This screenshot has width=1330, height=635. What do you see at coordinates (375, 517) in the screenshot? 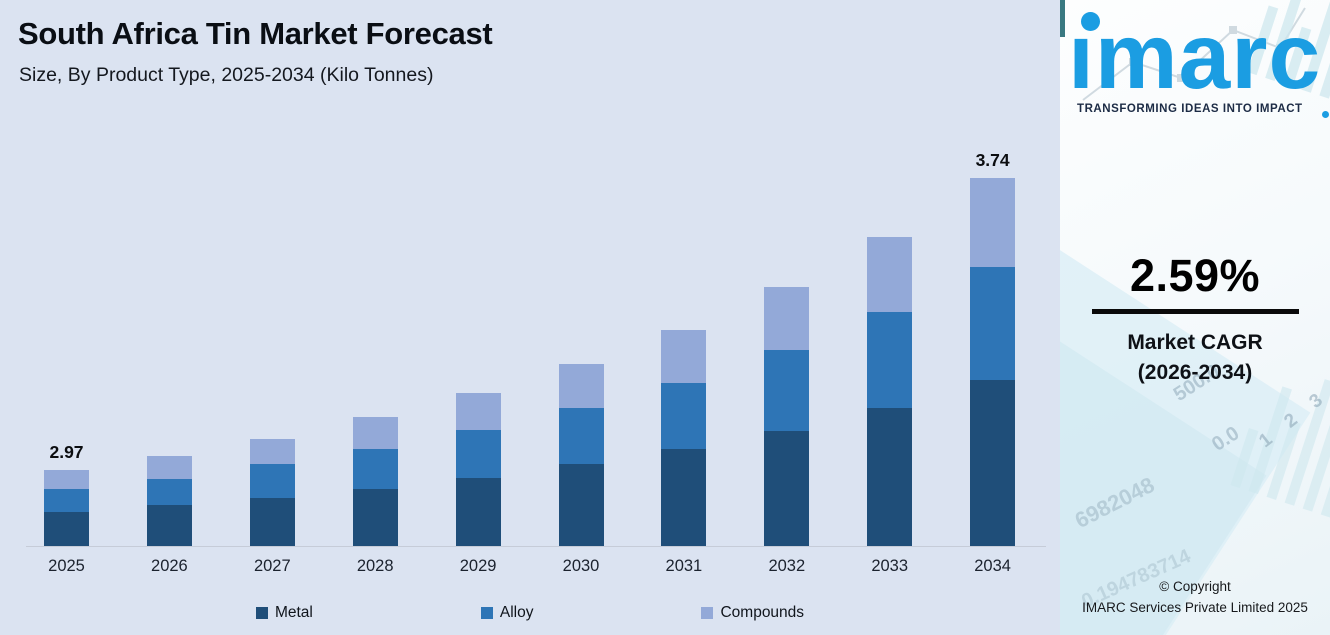
I see `segment-metal-2028` at bounding box center [375, 517].